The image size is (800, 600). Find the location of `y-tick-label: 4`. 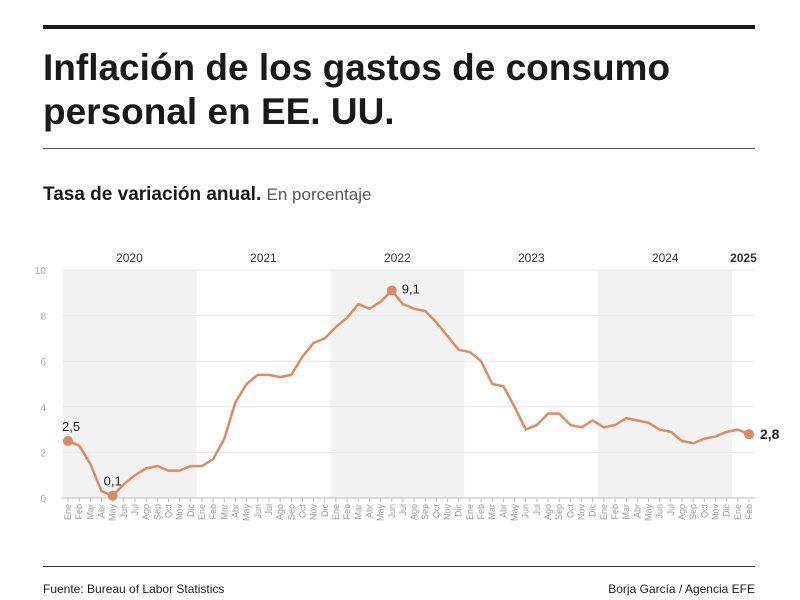

y-tick-label: 4 is located at coordinates (43, 408).